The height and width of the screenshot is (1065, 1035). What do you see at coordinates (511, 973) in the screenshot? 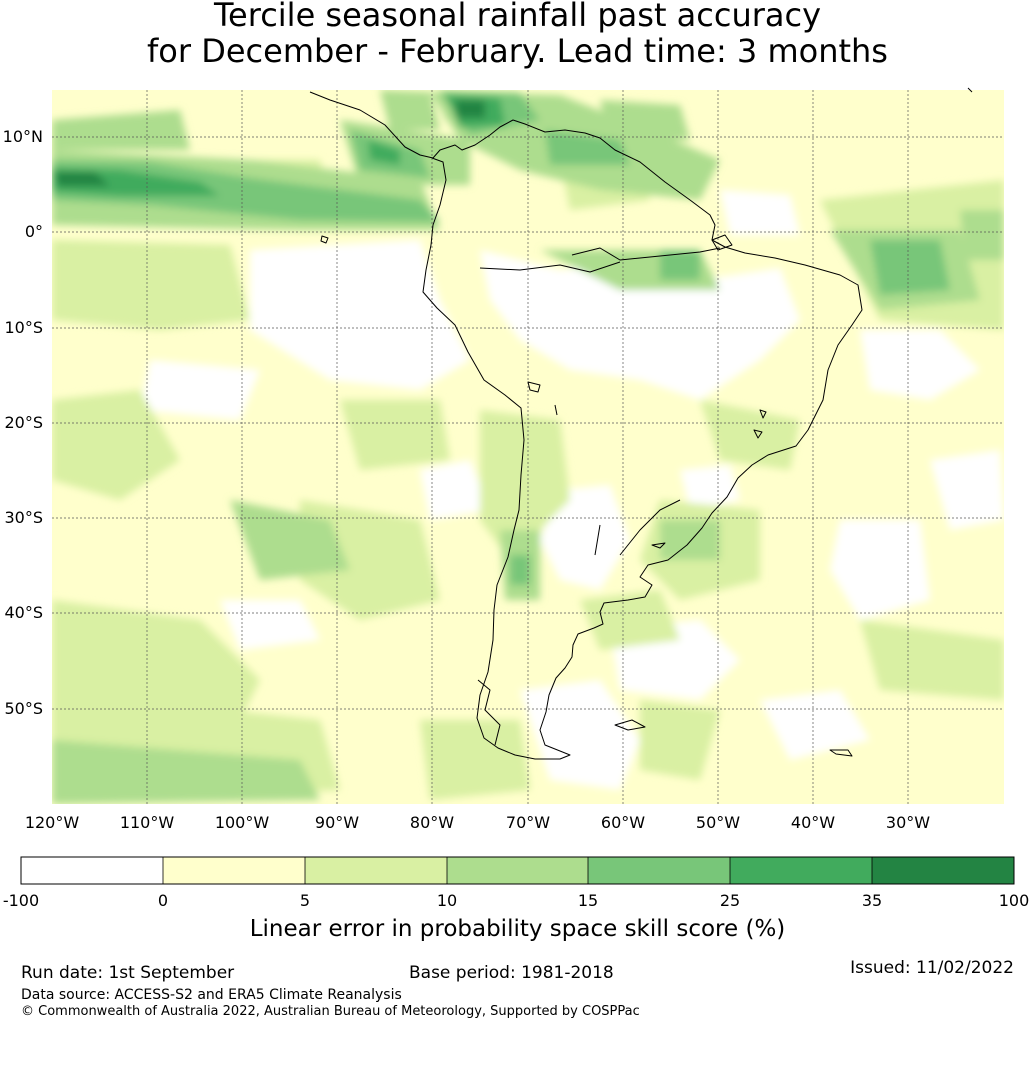
I see `base-period: Base period: 1981-2018` at bounding box center [511, 973].